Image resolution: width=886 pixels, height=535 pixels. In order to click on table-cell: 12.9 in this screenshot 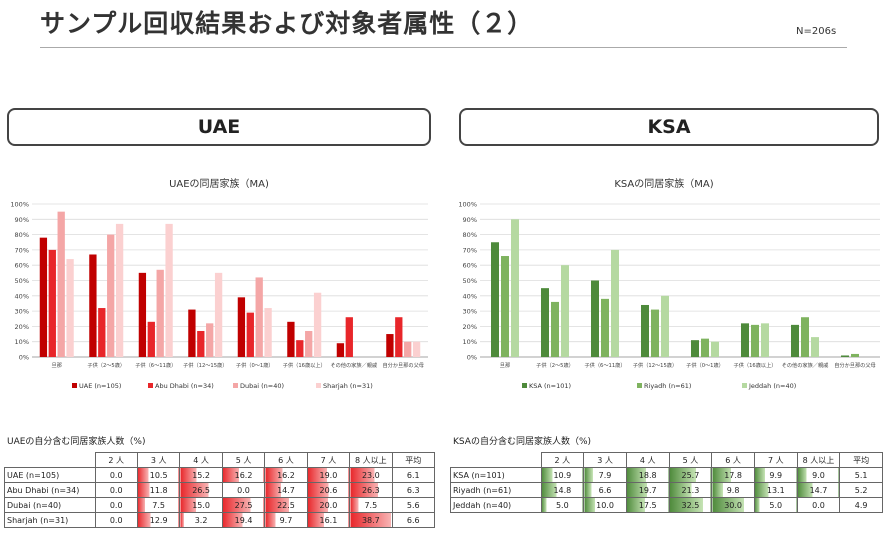, I will do `click(158, 520)`.